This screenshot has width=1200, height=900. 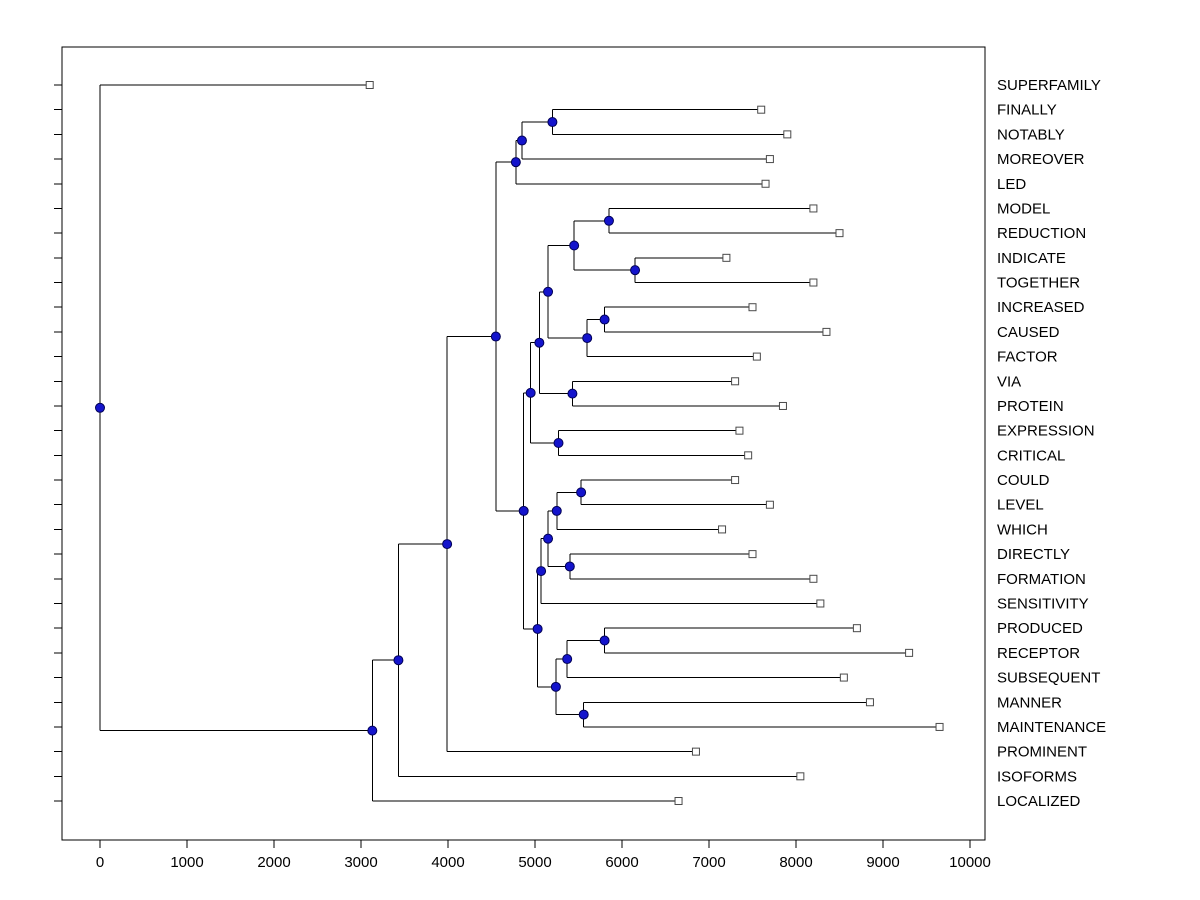 What do you see at coordinates (1046, 431) in the screenshot?
I see `leaf-label: EXPRESSION` at bounding box center [1046, 431].